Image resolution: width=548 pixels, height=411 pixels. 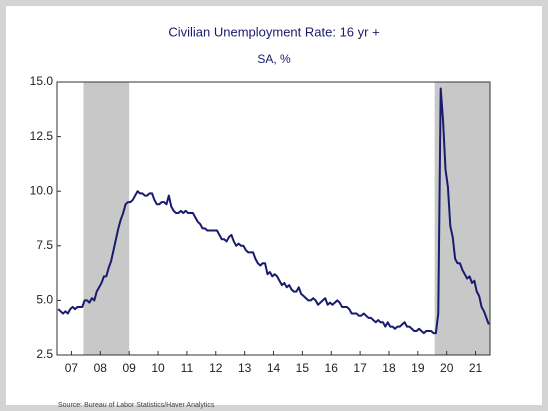 What do you see at coordinates (44, 300) in the screenshot?
I see `y-tick-label: 5.0` at bounding box center [44, 300].